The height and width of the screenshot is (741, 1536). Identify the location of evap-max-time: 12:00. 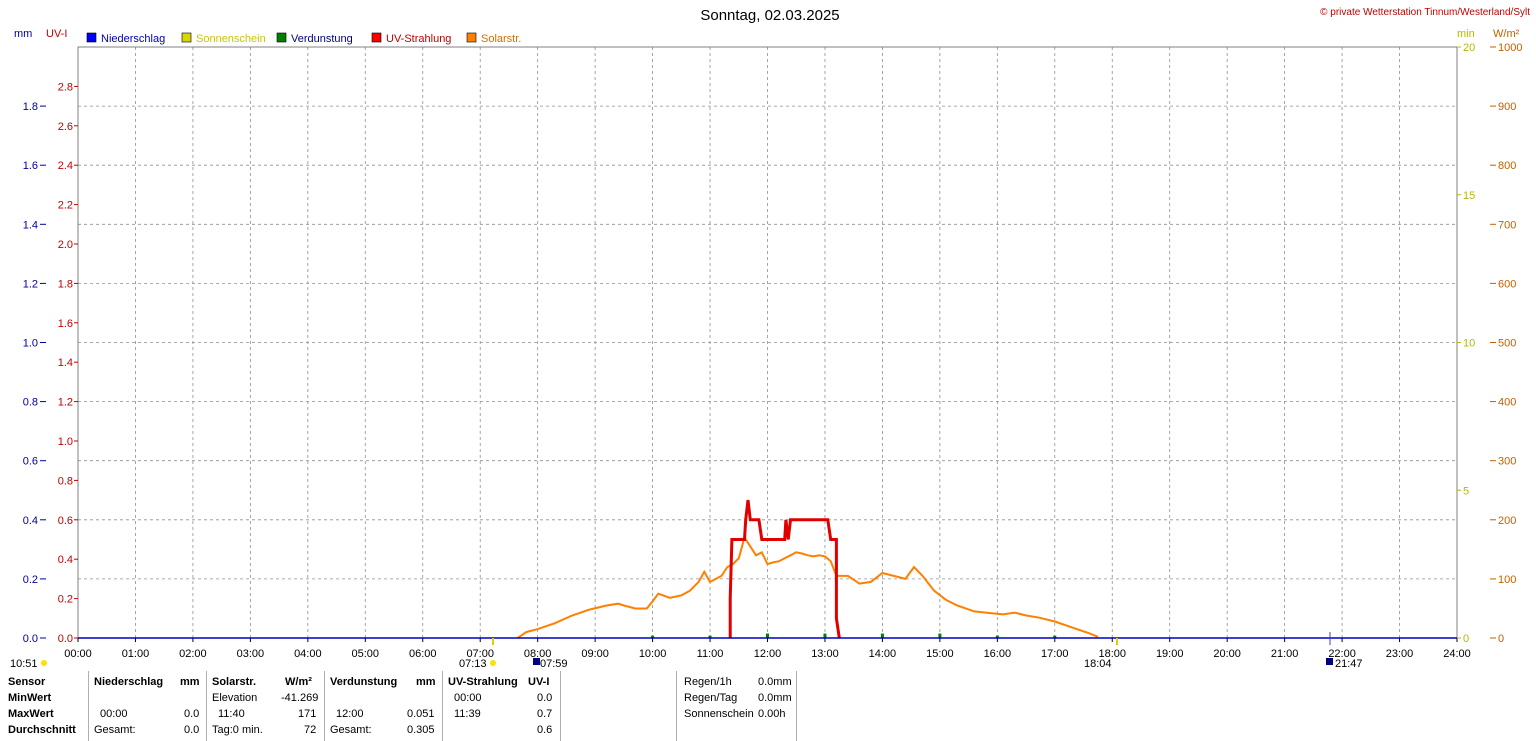
(350, 714).